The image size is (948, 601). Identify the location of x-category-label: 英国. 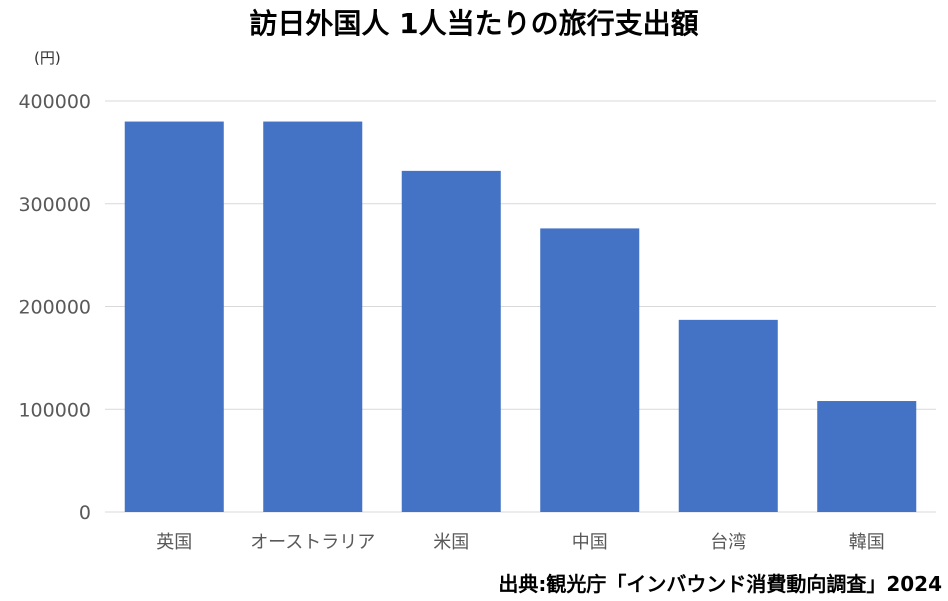
(174, 542).